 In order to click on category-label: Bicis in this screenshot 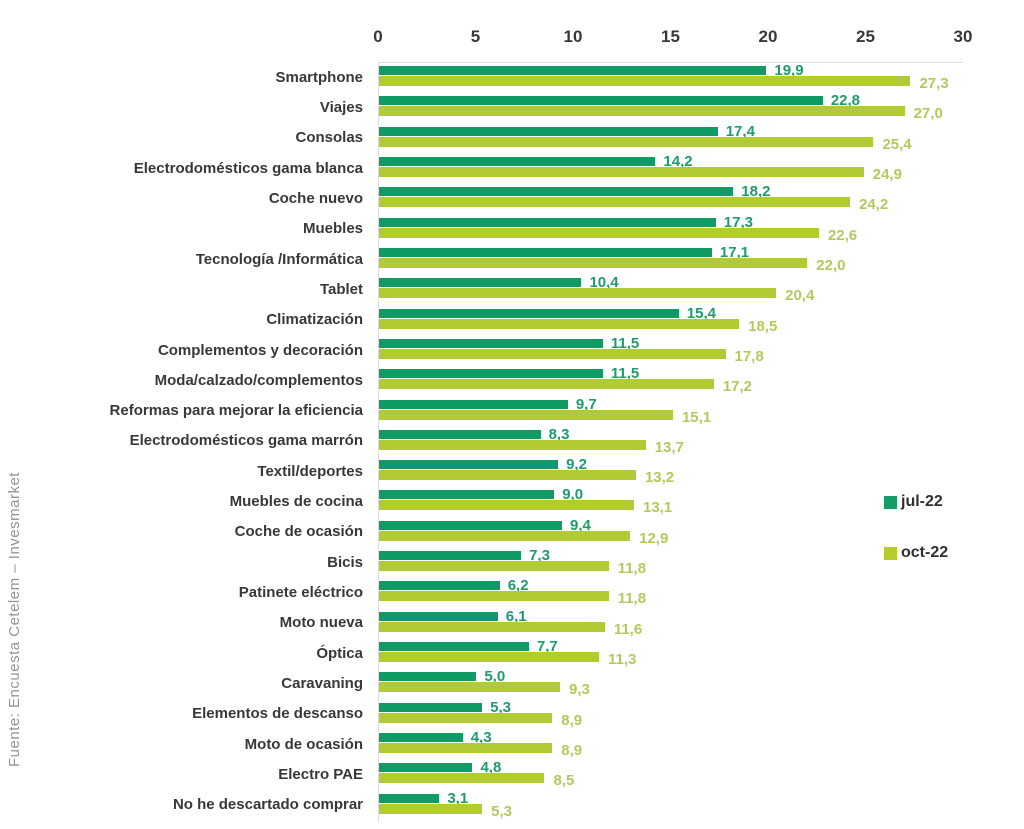, I will do `click(345, 562)`.